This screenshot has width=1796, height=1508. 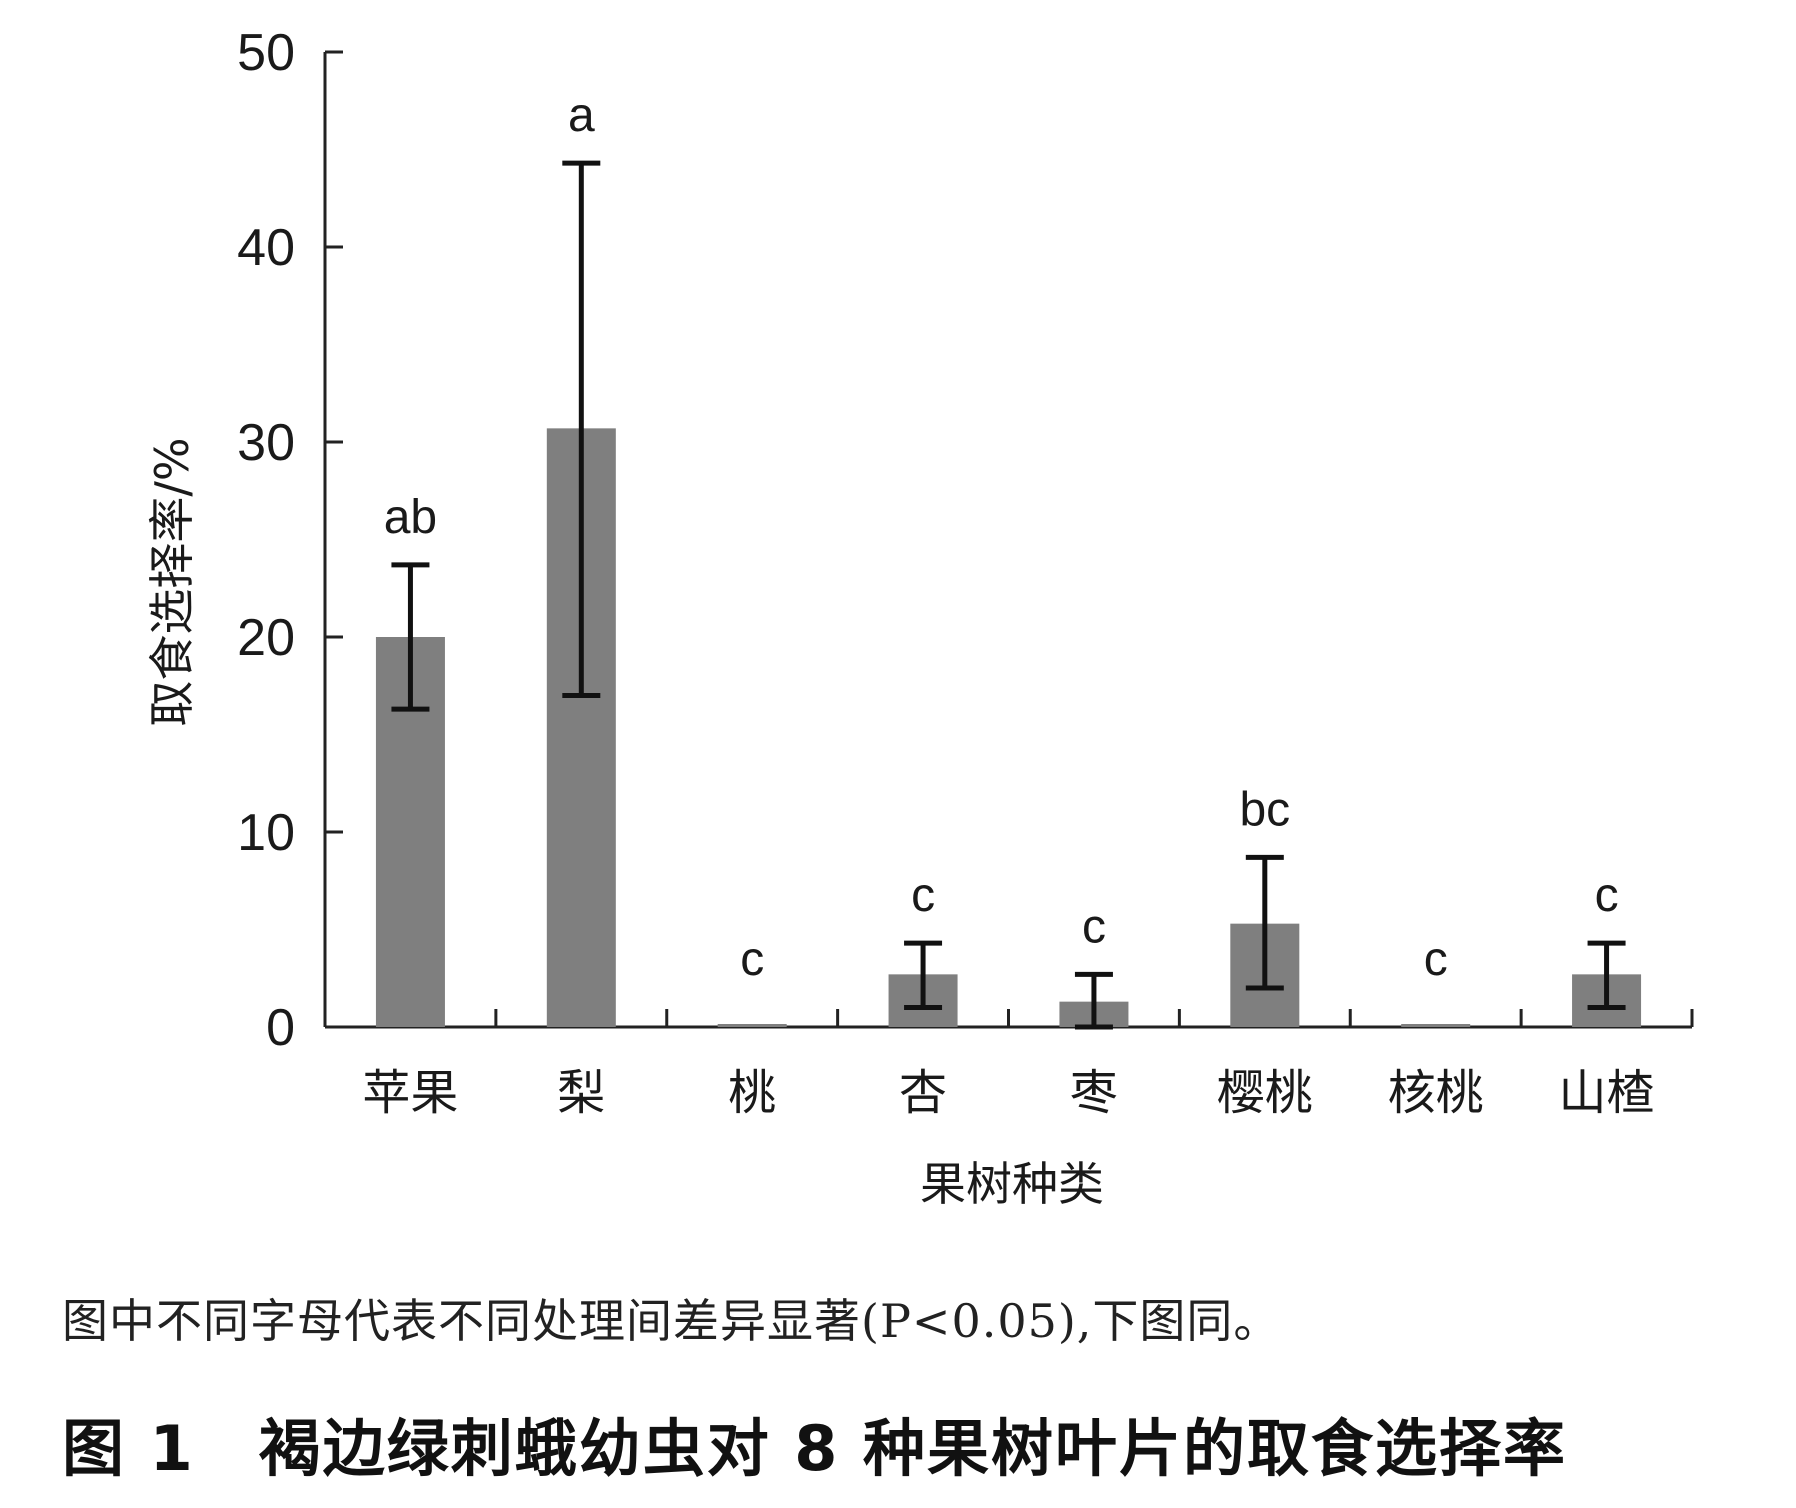 I want to click on y-tick-label: 20, so click(x=266, y=638).